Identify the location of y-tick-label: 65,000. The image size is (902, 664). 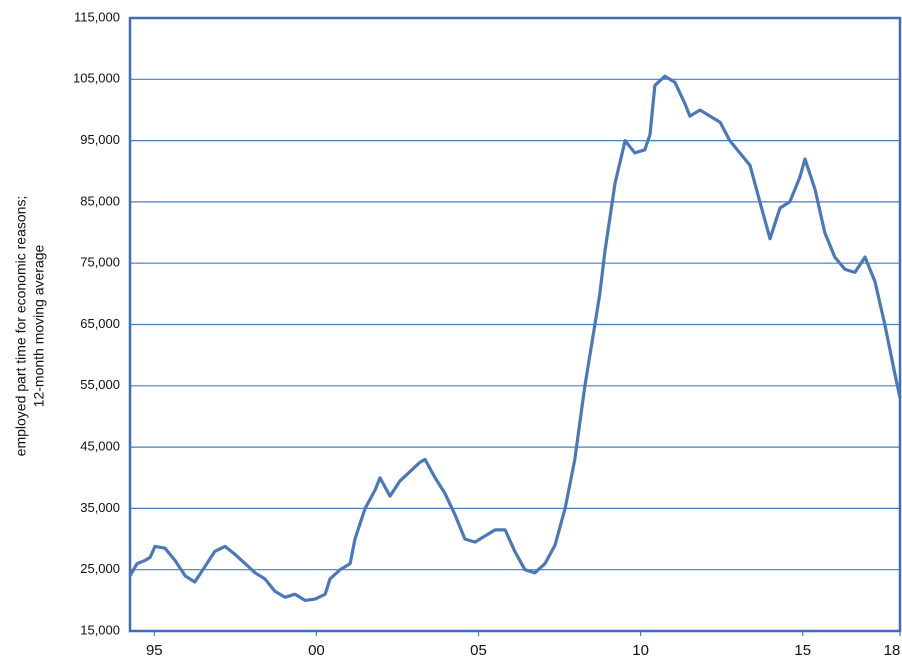
(100, 323).